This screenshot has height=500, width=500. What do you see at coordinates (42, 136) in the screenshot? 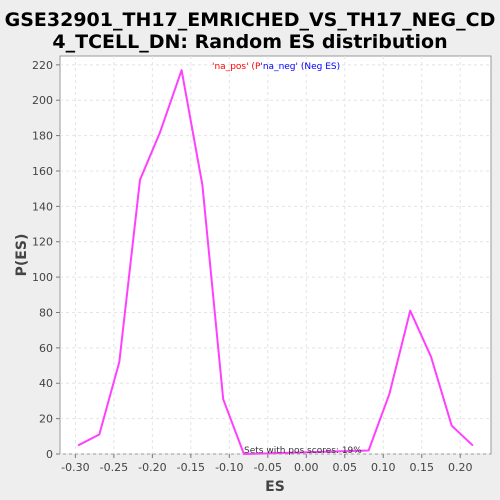
I see `y-tick-label: 180` at bounding box center [42, 136].